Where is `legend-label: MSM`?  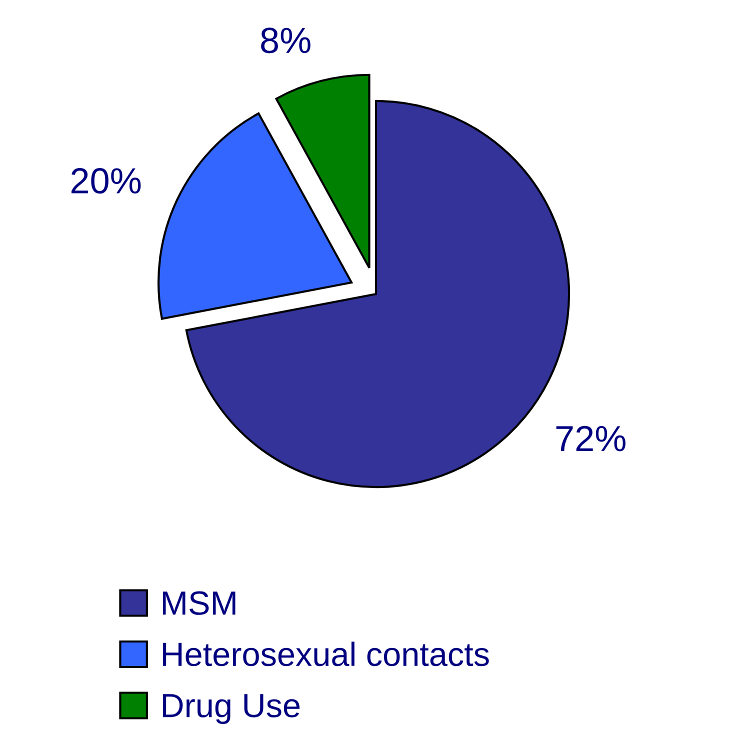
legend-label: MSM is located at coordinates (199, 603).